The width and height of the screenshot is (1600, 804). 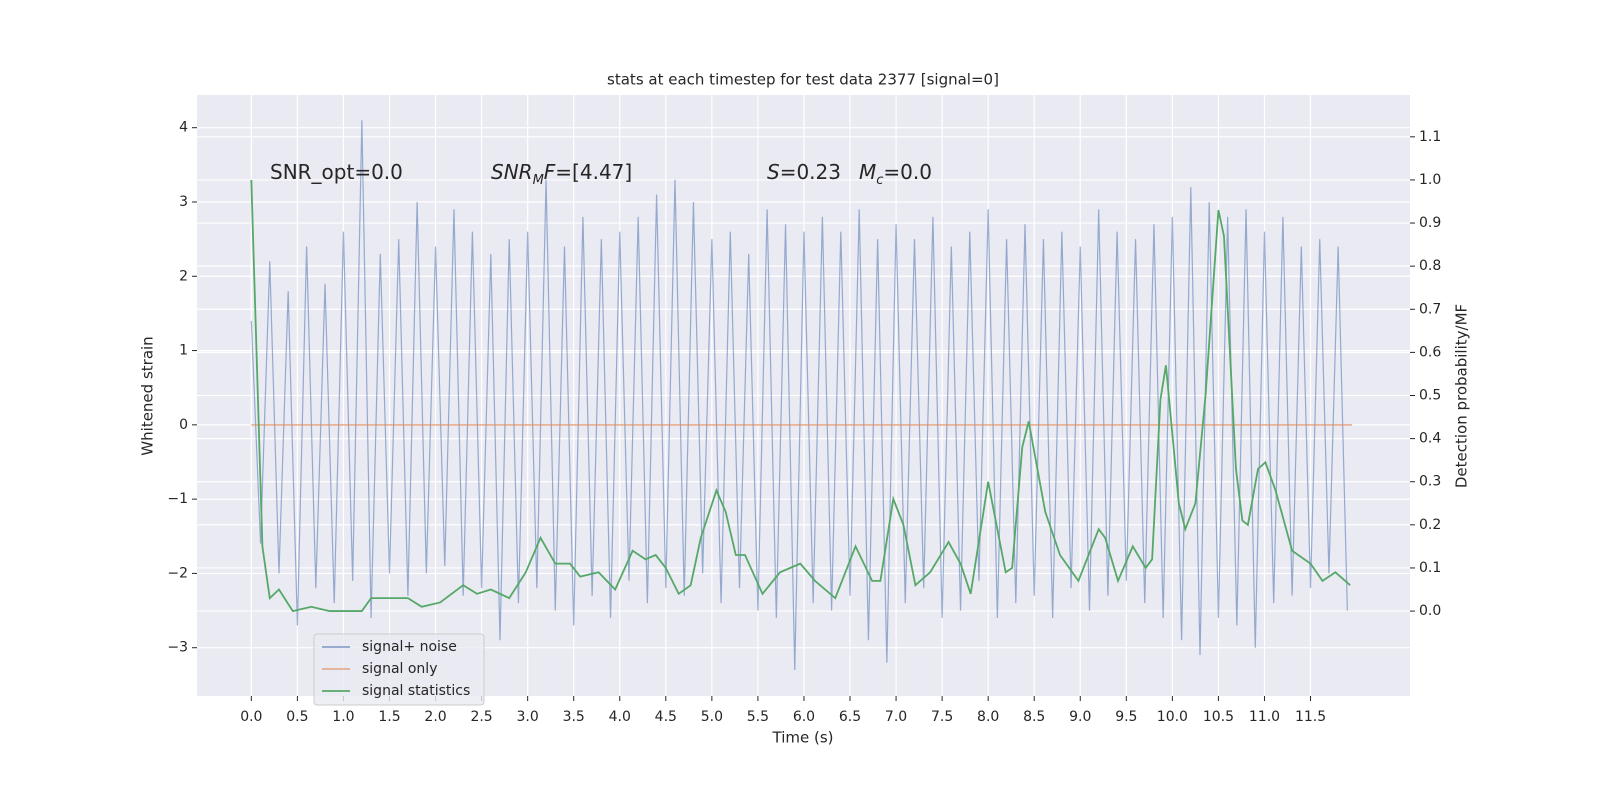 What do you see at coordinates (409, 647) in the screenshot?
I see `legend-label: signal+ noise` at bounding box center [409, 647].